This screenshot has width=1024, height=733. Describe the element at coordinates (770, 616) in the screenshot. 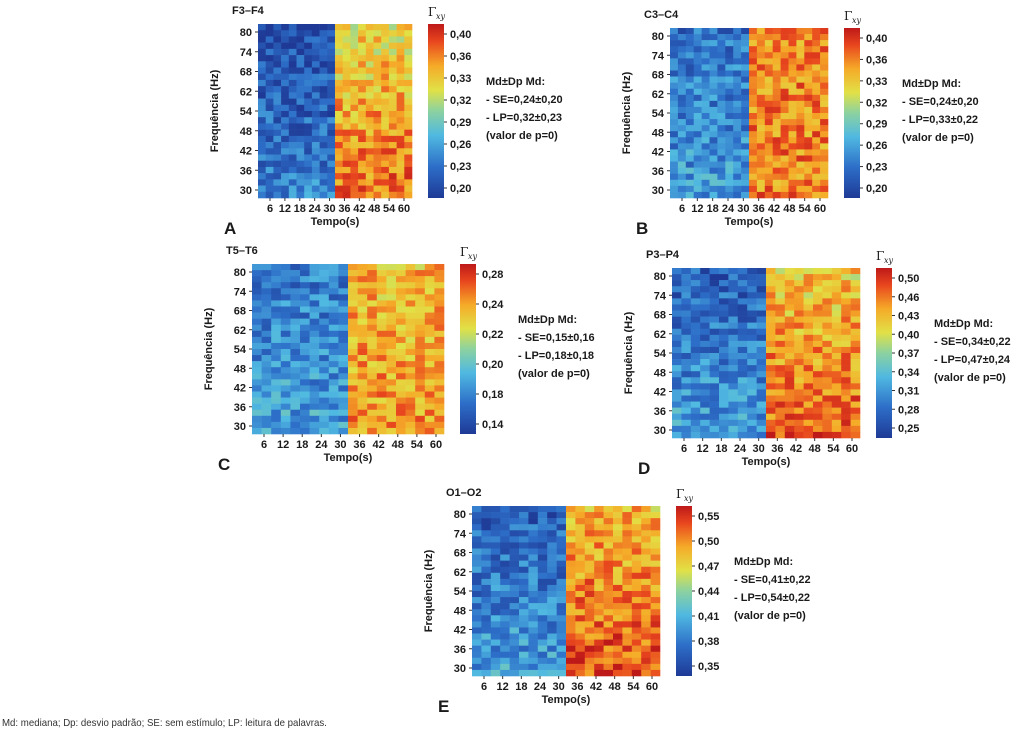

I see `stats-line: (valor de p=0)` at that location.